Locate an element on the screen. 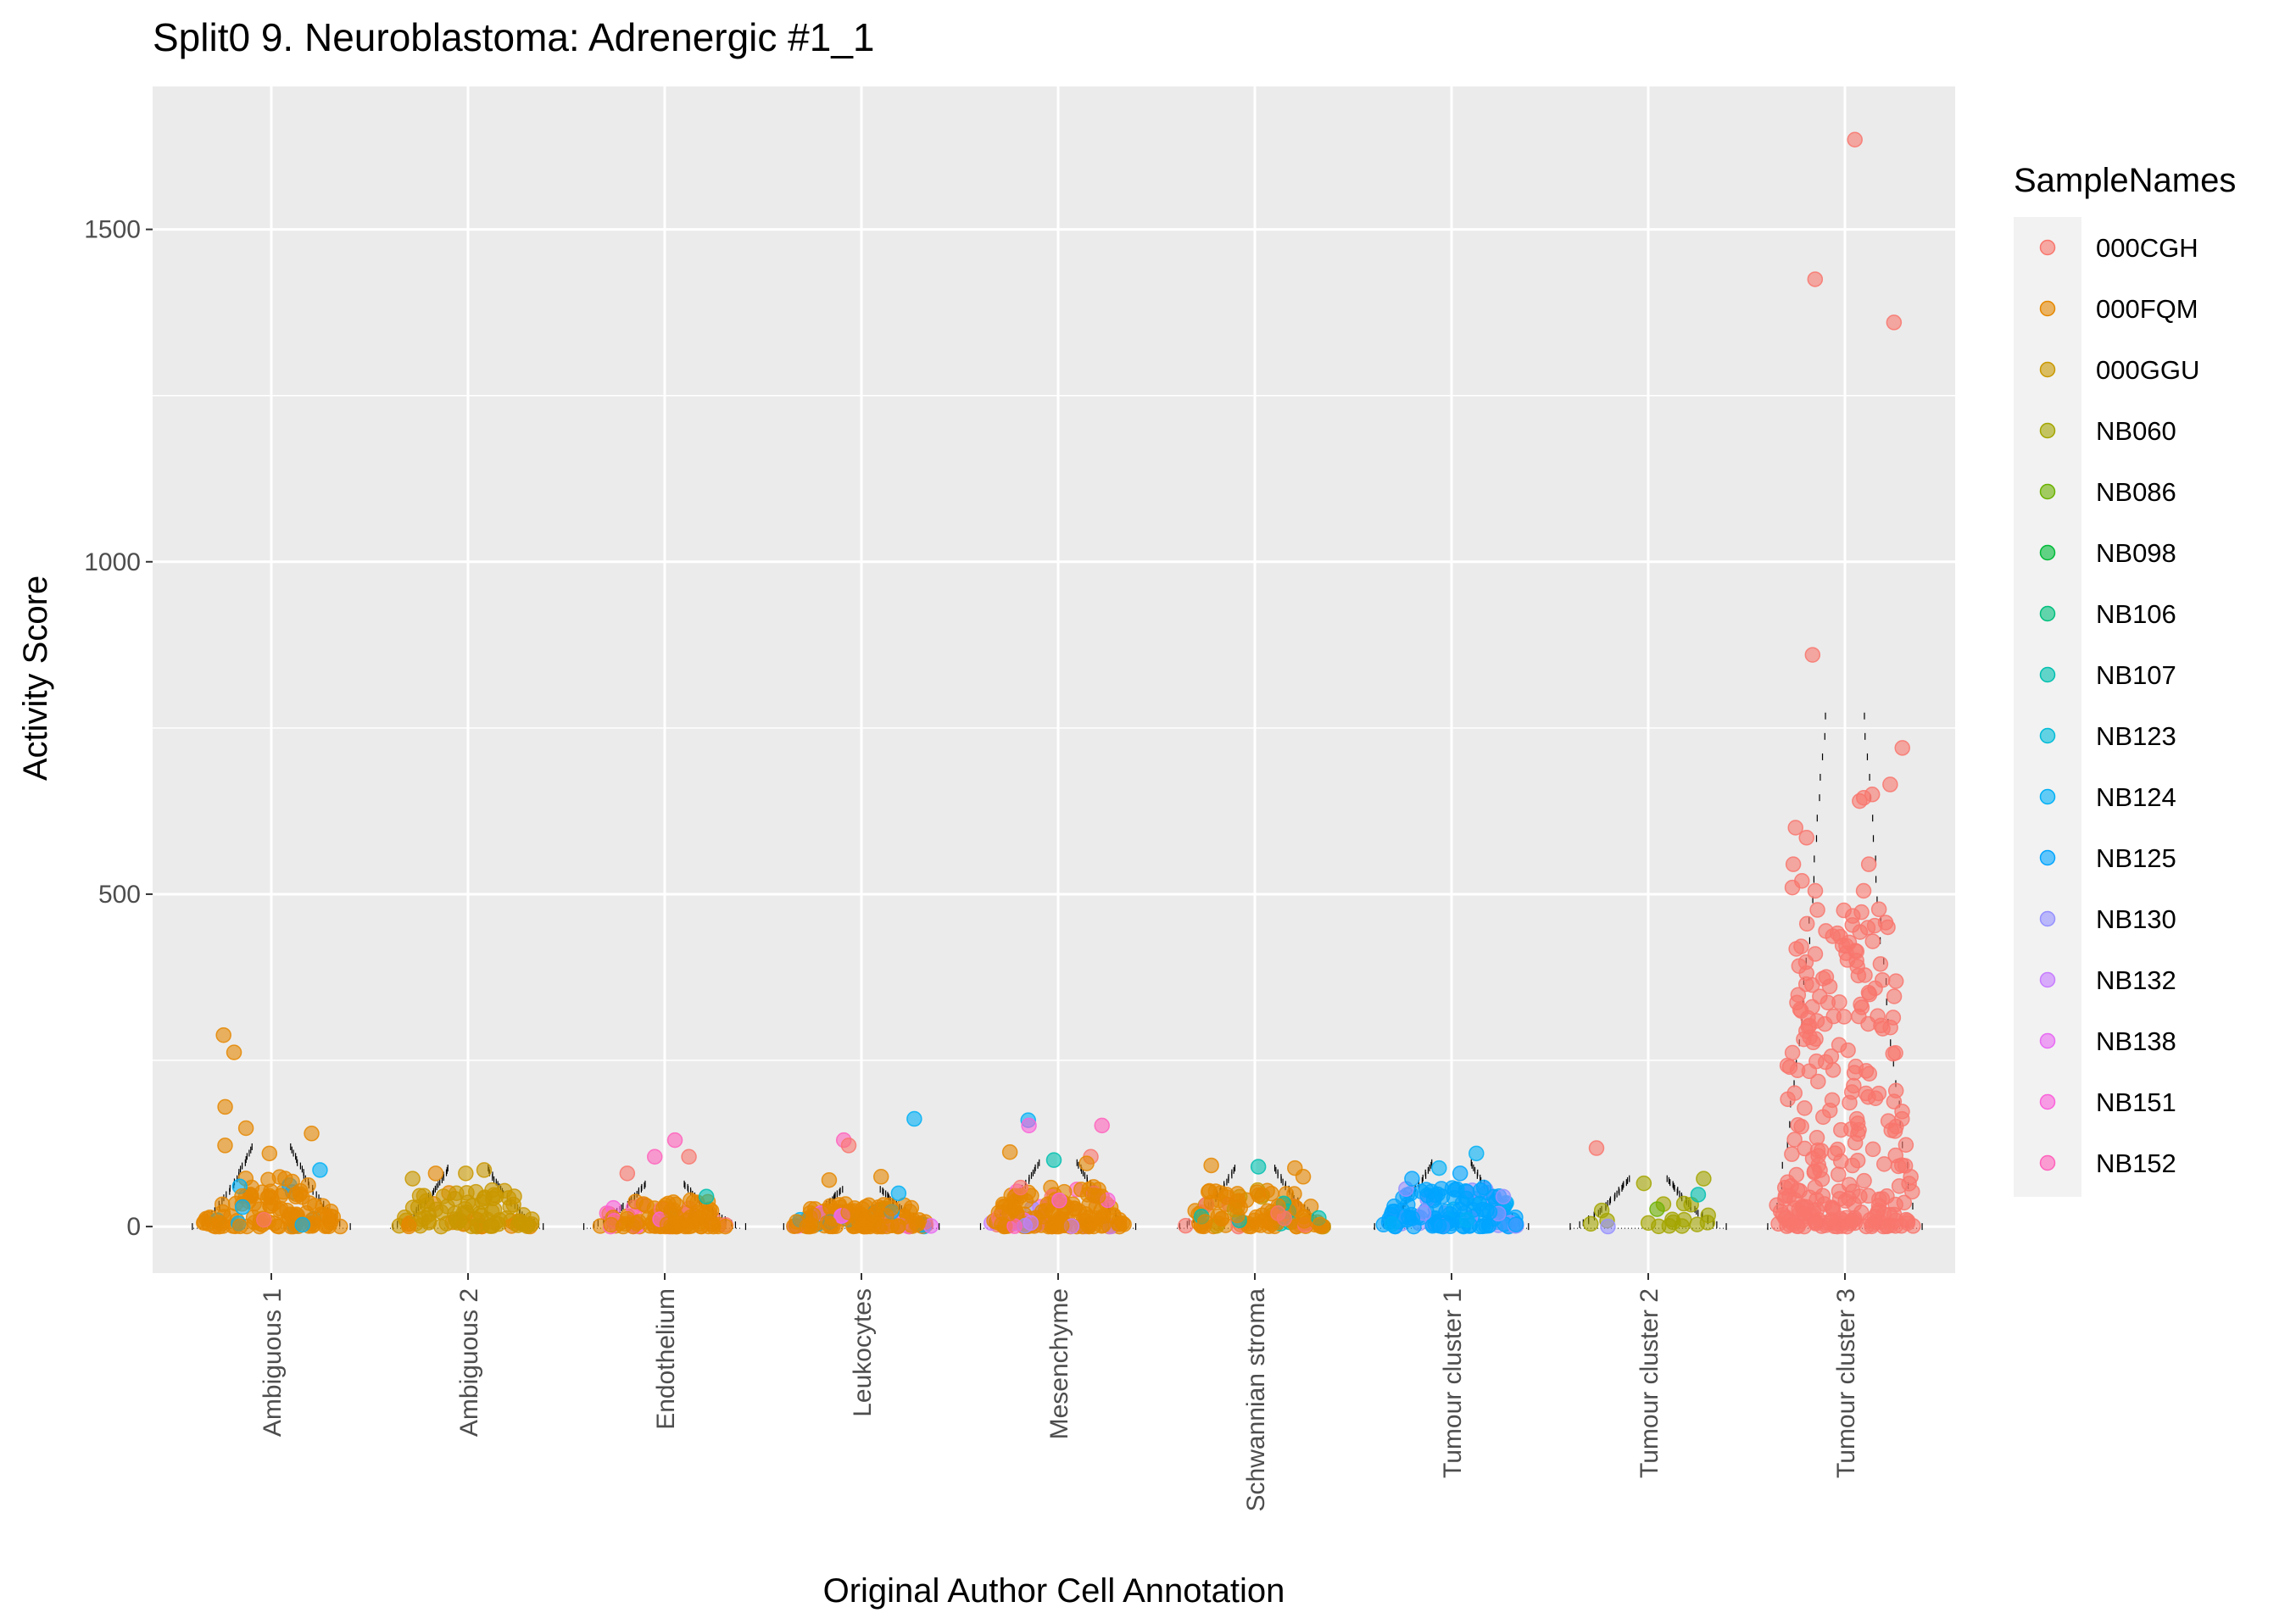 This screenshot has width=2296, height=1624. x-tick-label: Leukocytes is located at coordinates (863, 1352).